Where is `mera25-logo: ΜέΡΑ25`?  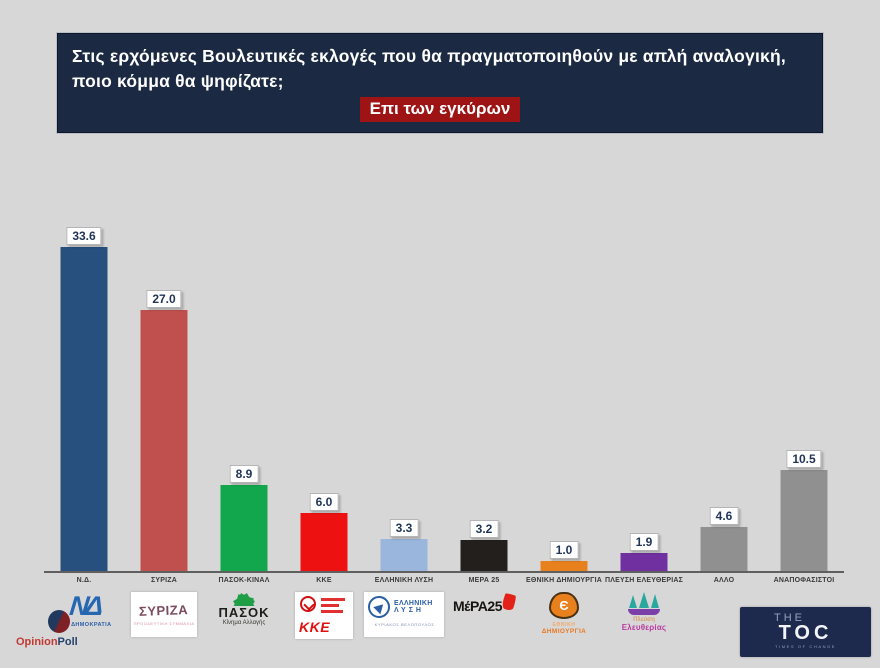 mera25-logo: ΜέΡΑ25 is located at coordinates (485, 602).